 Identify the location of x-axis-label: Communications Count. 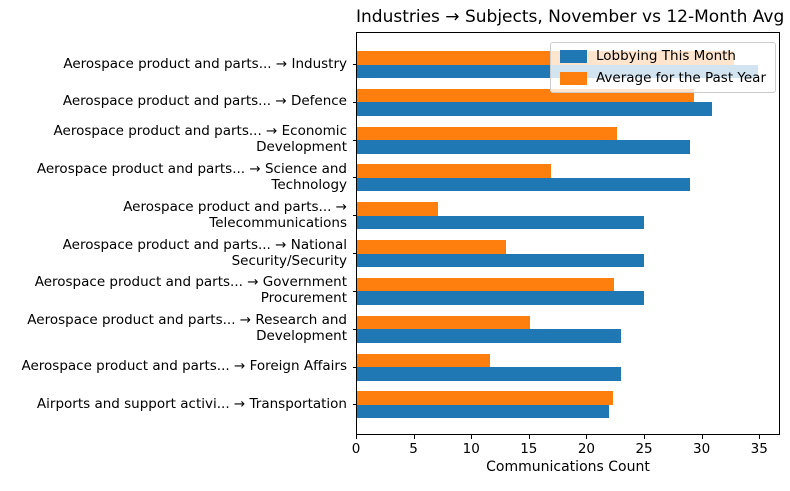
(568, 467).